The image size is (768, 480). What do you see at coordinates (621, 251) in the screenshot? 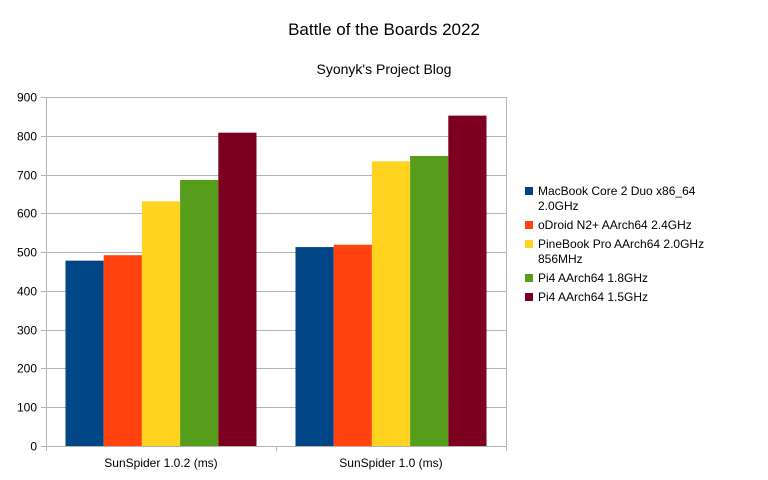
I see `legend-label: PineBook Pro AArch64 2.0GHz 856MHz` at bounding box center [621, 251].